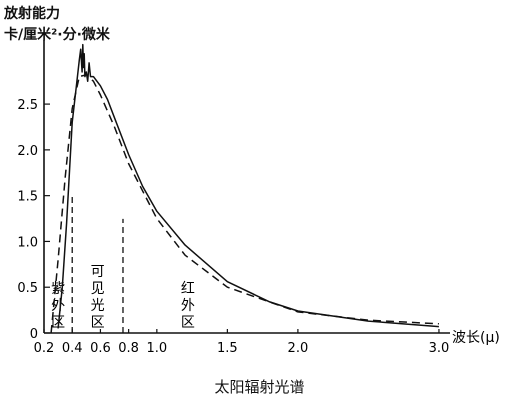 The image size is (519, 416). Describe the element at coordinates (44, 348) in the screenshot. I see `x-tick-label: 0.2` at that location.